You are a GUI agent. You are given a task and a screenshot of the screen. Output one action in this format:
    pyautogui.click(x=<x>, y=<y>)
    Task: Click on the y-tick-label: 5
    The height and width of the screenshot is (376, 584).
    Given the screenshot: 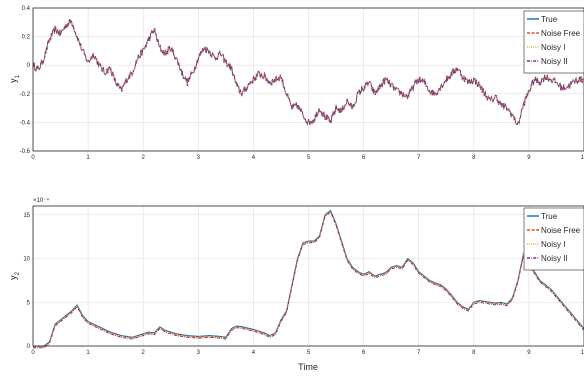 What is the action you would take?
    pyautogui.click(x=29, y=303)
    